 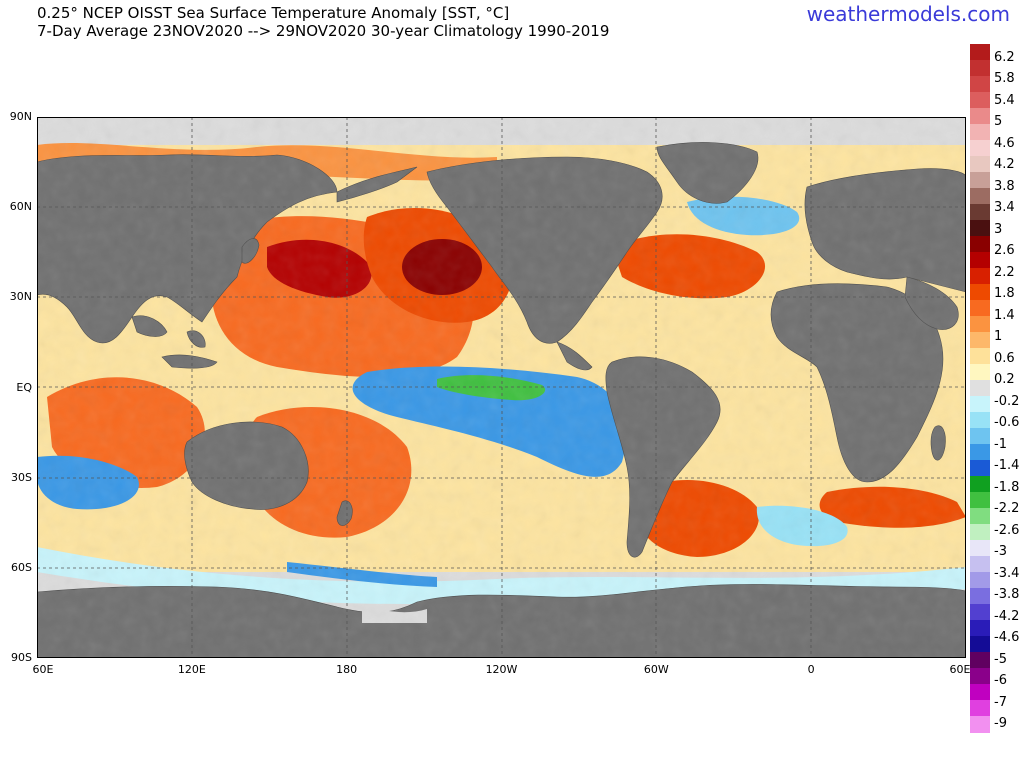 I want to click on colorbar-tick-label: -6, so click(x=1000, y=681).